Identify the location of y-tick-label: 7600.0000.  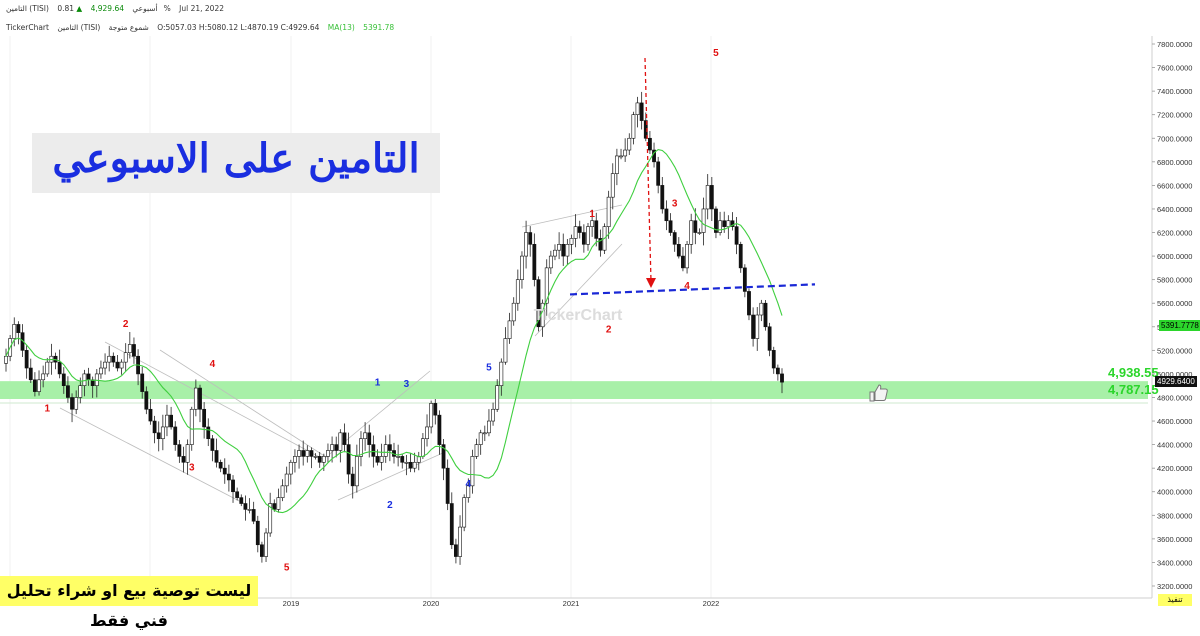
(1174, 68).